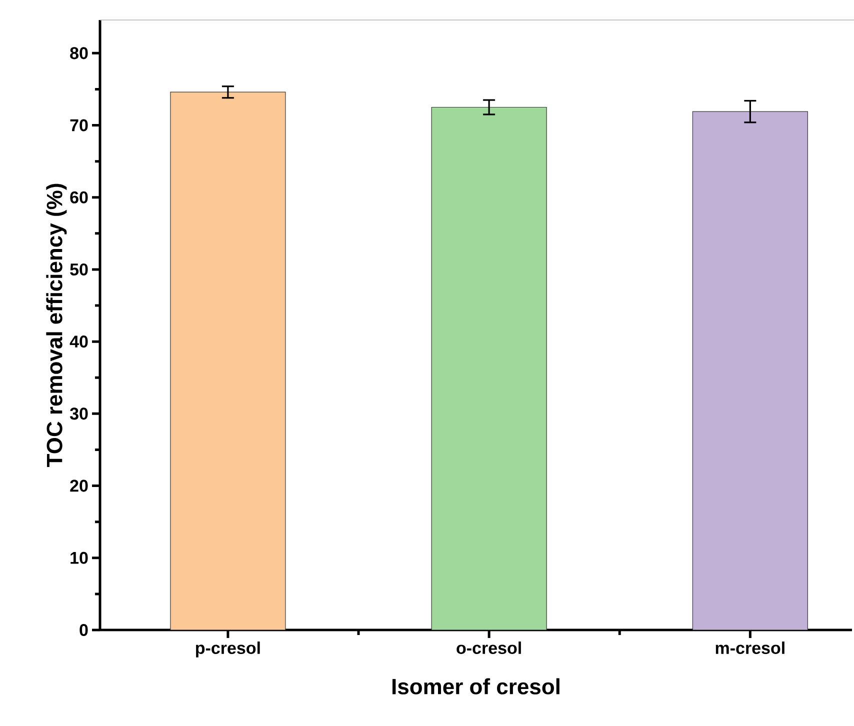 This screenshot has width=854, height=726. Describe the element at coordinates (79, 197) in the screenshot. I see `y-tick-label: 60` at that location.